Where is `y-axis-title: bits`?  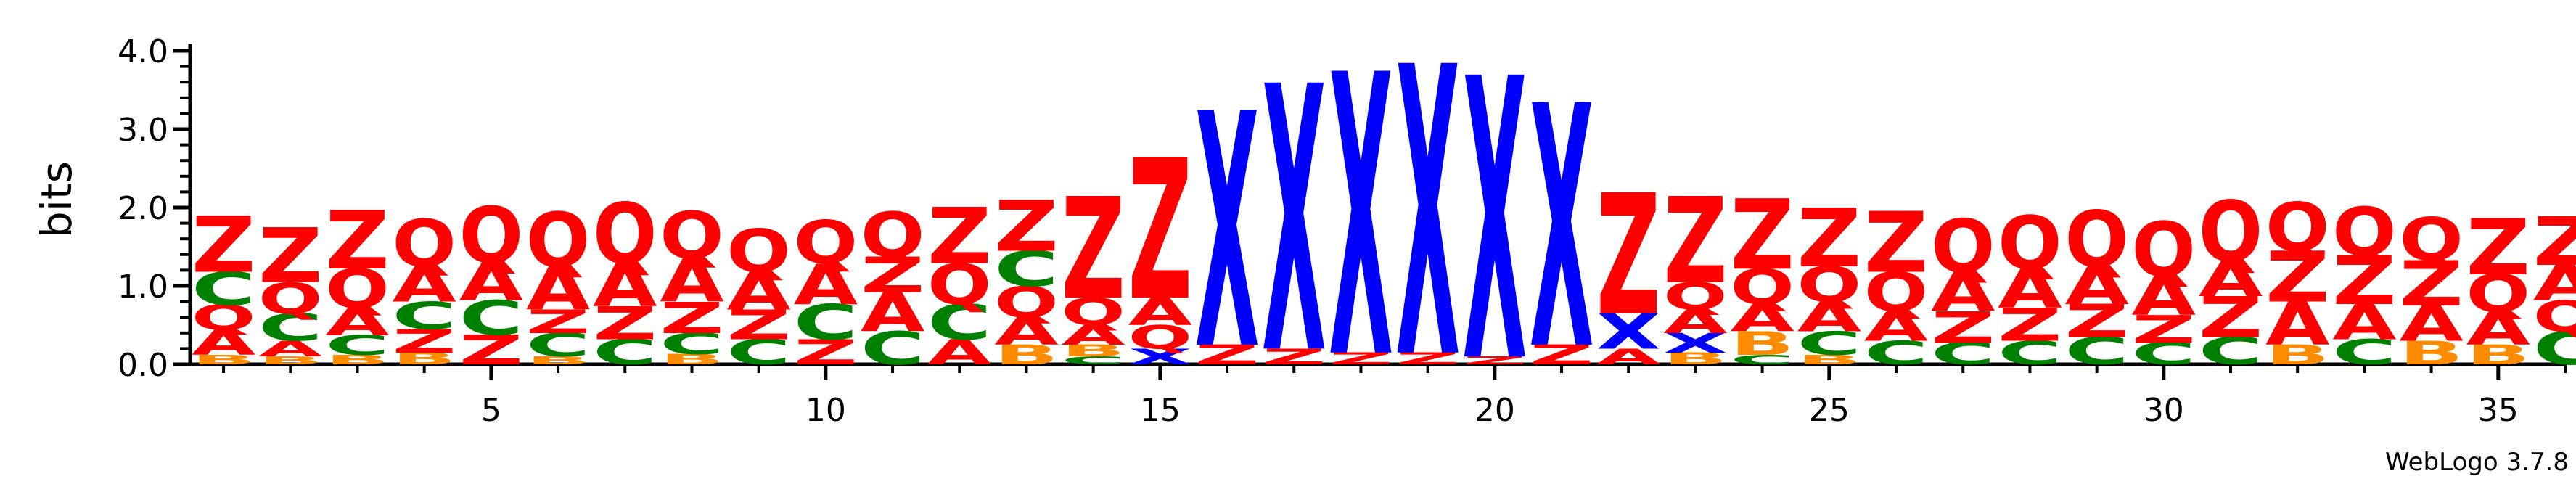
y-axis-title: bits is located at coordinates (56, 199).